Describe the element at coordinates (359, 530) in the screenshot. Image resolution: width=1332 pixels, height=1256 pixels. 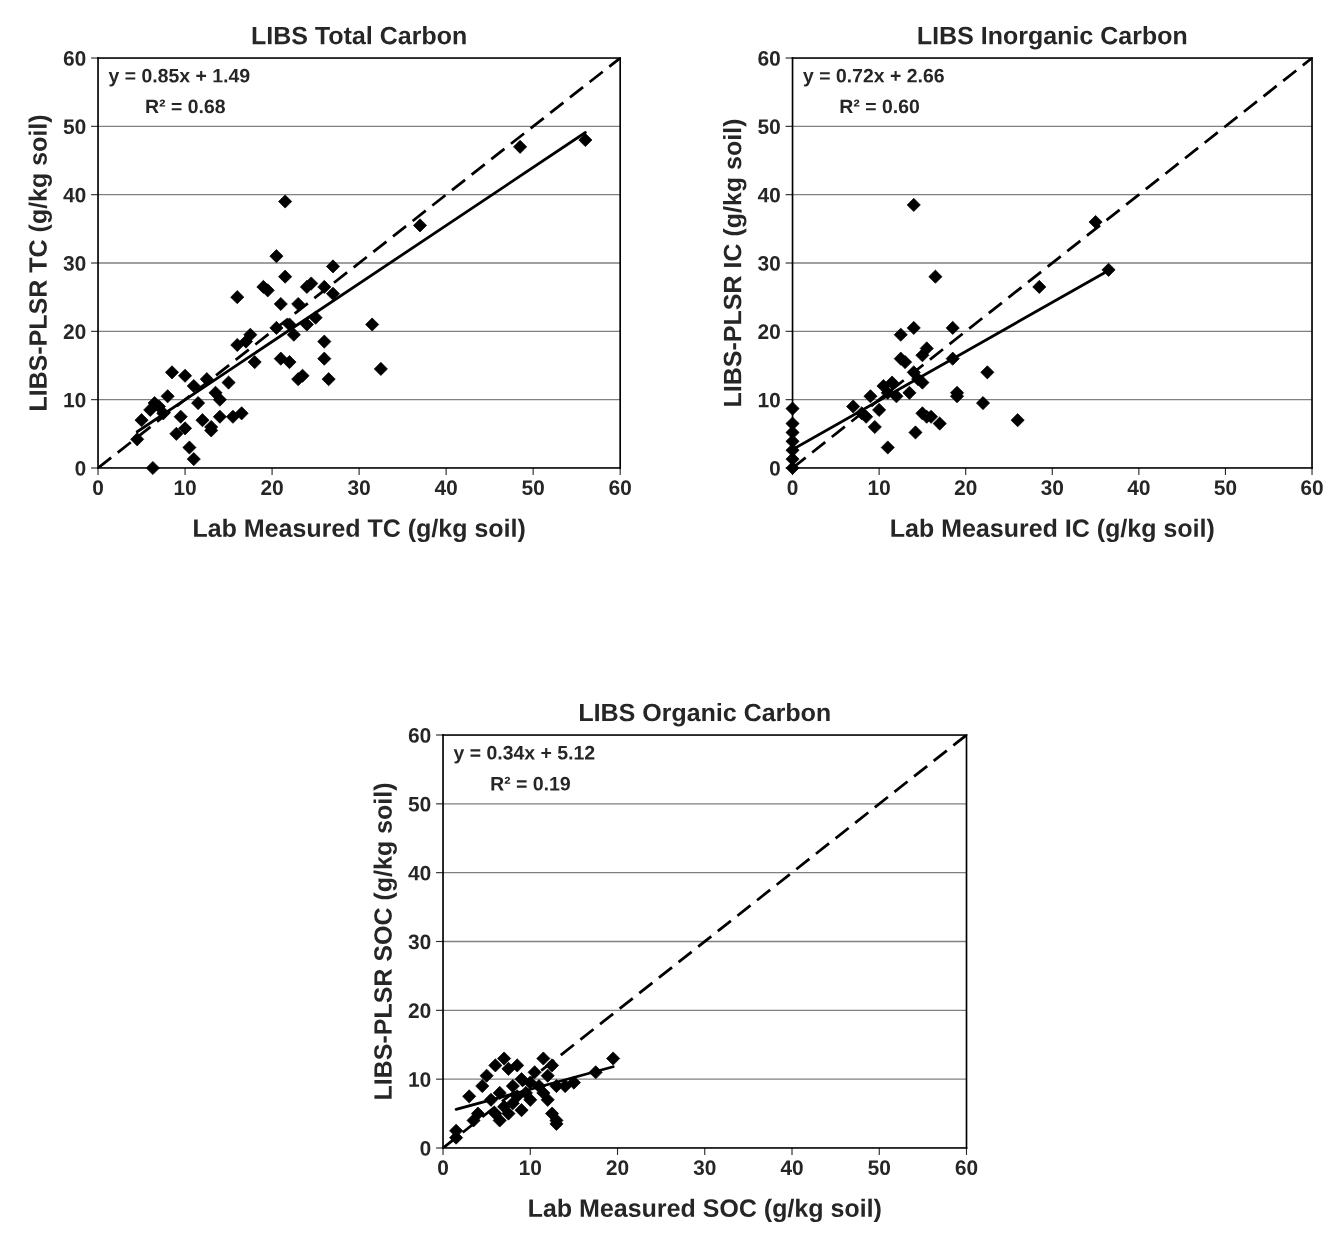
I see `x-axis-title: Lab Measured TC (g/kg soil)` at that location.